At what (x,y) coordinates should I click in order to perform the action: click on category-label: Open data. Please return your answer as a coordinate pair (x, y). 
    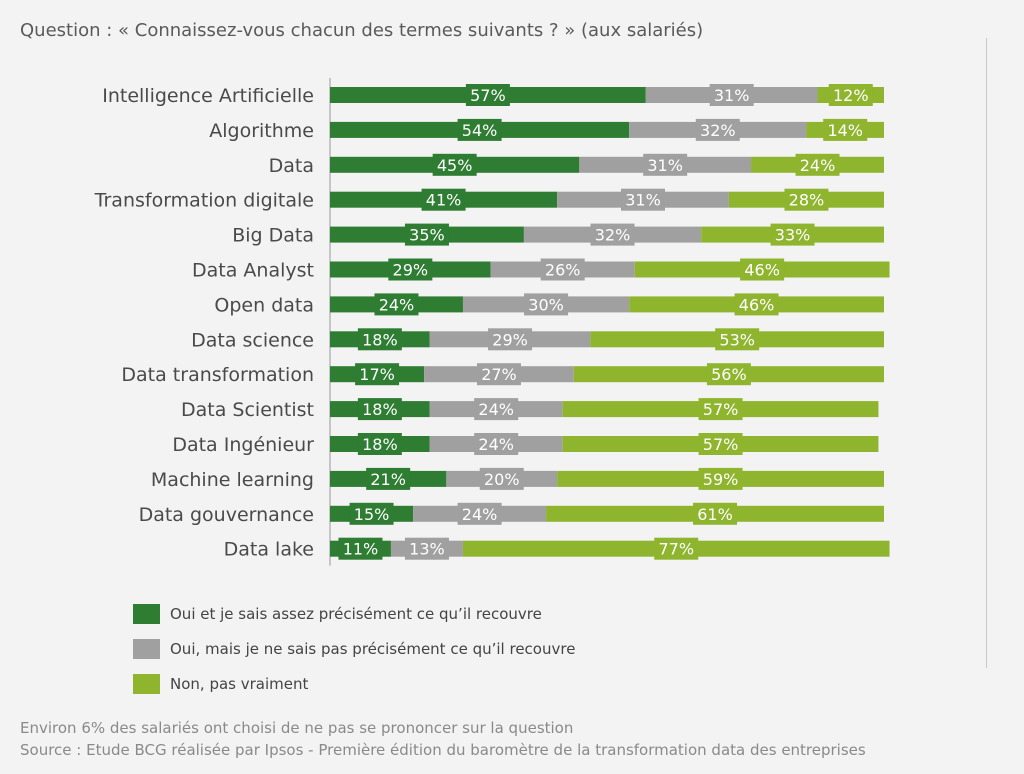
    Looking at the image, I should click on (264, 305).